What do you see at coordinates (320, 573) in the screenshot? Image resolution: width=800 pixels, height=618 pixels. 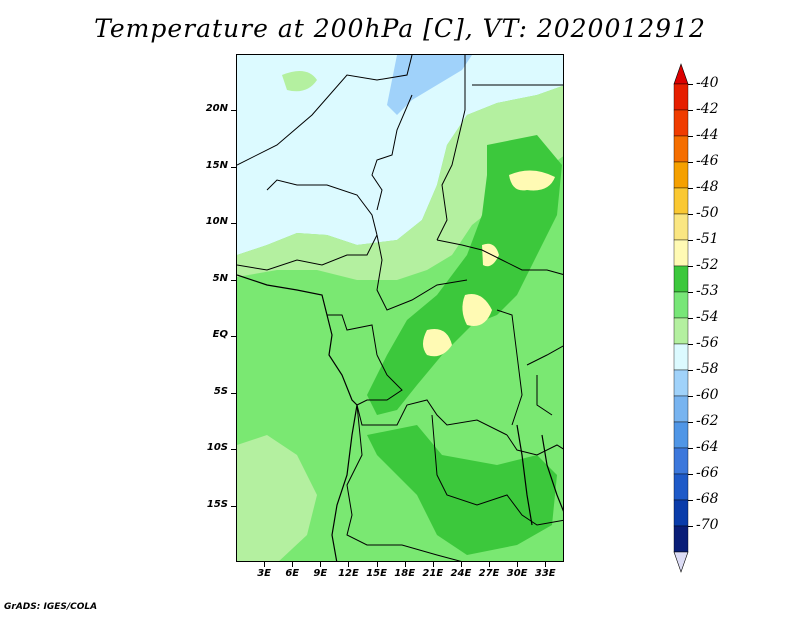 I see `lon-label: 9E` at bounding box center [320, 573].